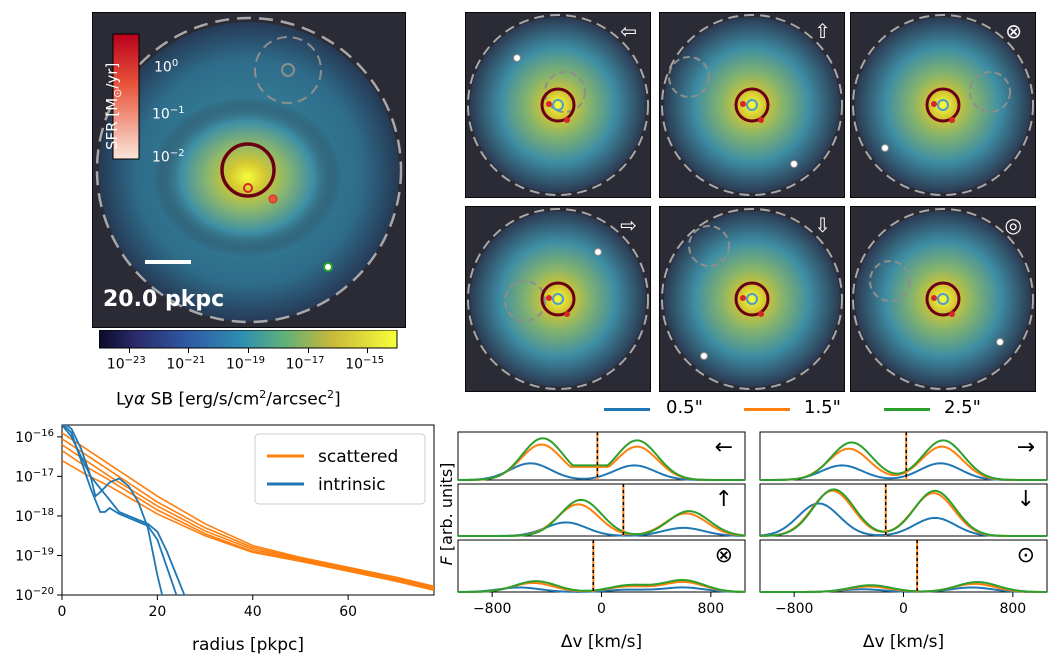 Image resolution: width=1059 pixels, height=662 pixels. What do you see at coordinates (124, 510) in the screenshot?
I see `intrinsic-profile-line` at bounding box center [124, 510].